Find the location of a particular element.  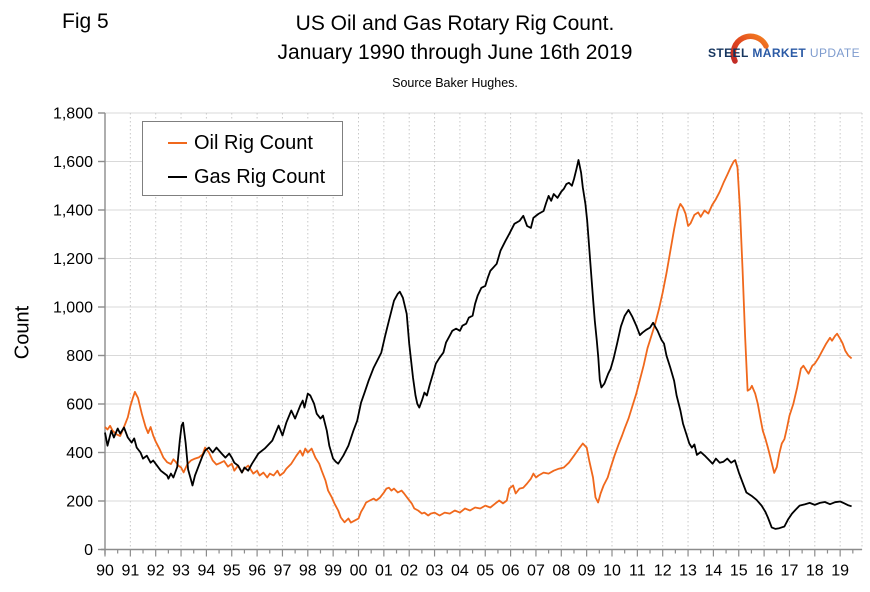

y-tick-label: 1,800 is located at coordinates (73, 114).